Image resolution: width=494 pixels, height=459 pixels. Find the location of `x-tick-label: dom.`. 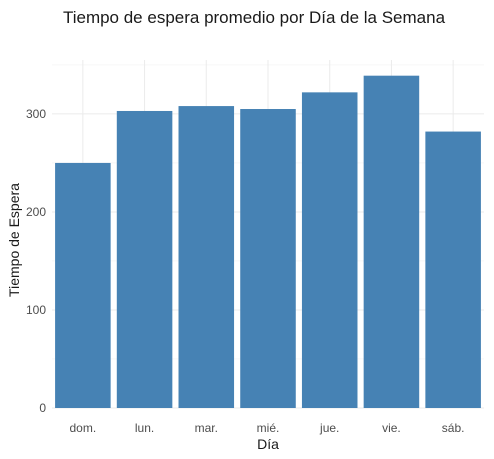

x-tick-label: dom. is located at coordinates (83, 428).